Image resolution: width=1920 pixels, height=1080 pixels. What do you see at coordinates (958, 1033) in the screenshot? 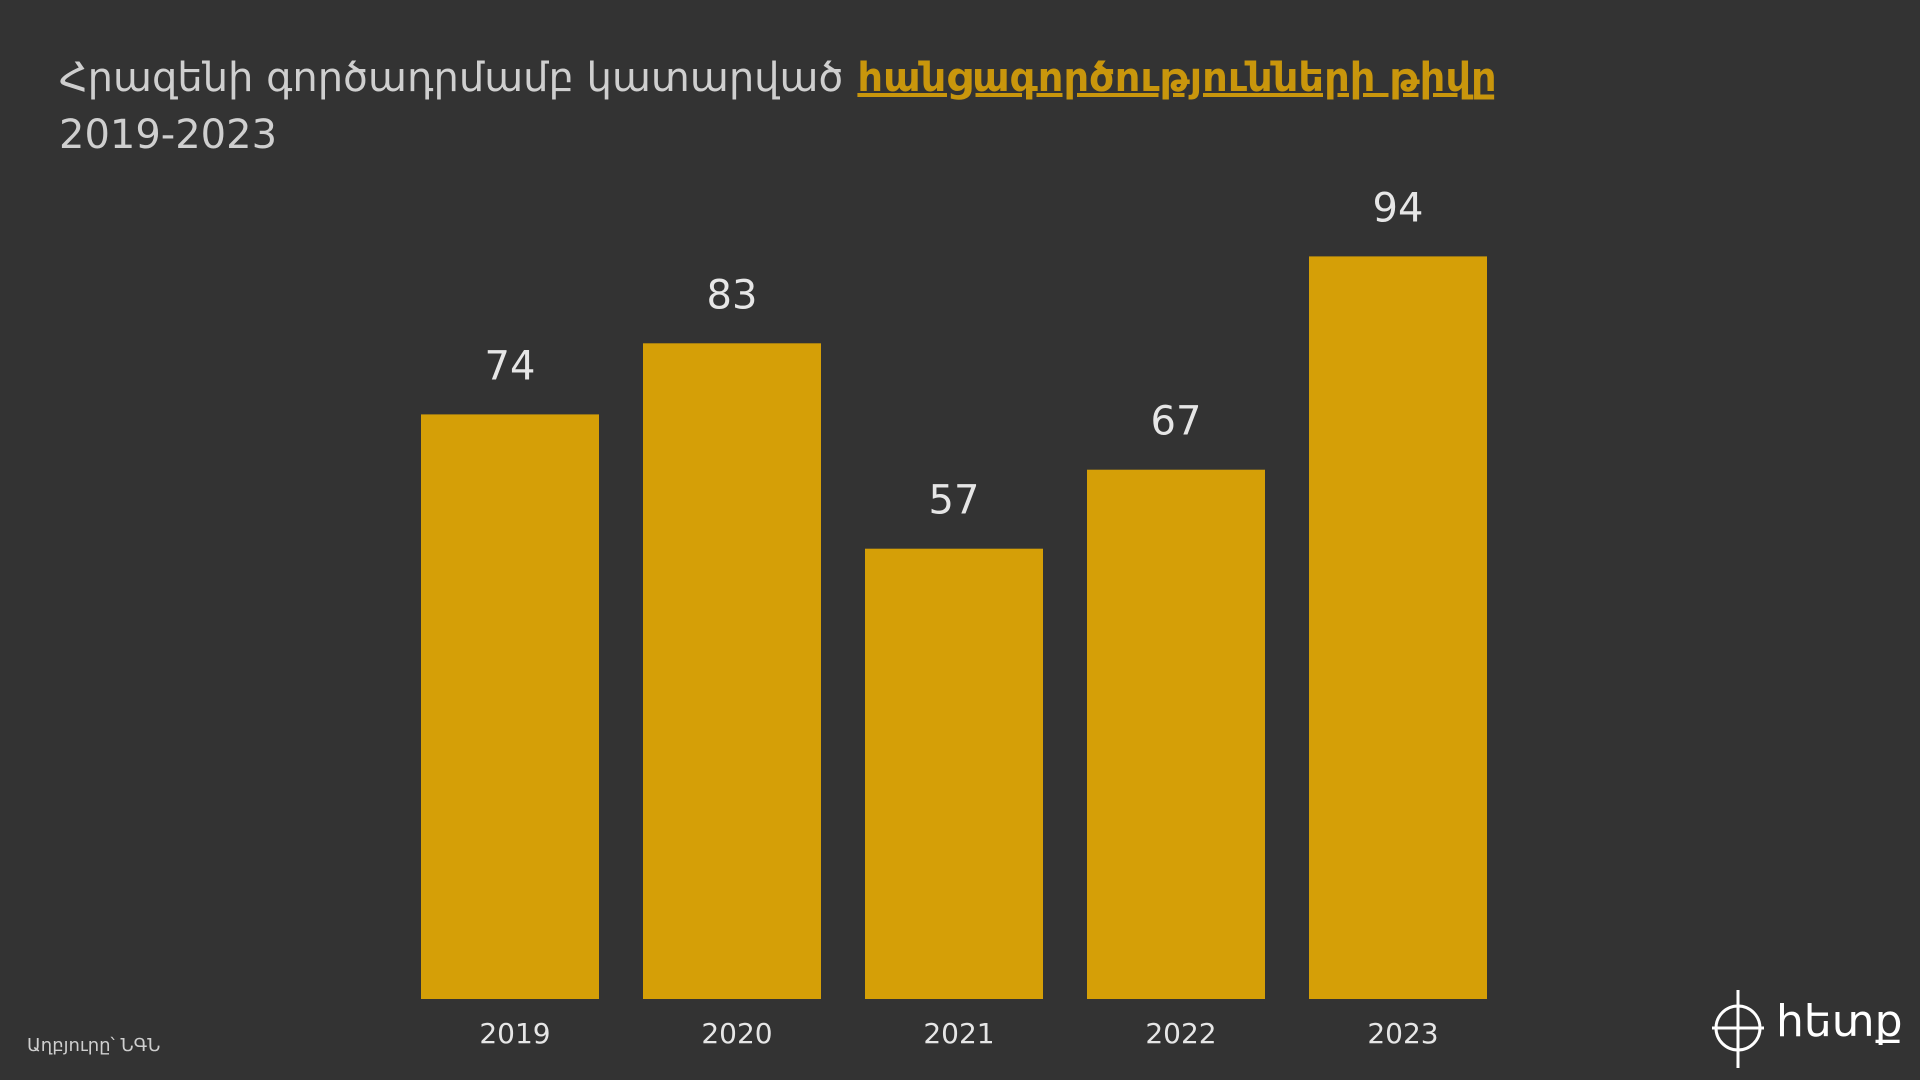
I see `x-tick-label: 2021` at bounding box center [958, 1033].